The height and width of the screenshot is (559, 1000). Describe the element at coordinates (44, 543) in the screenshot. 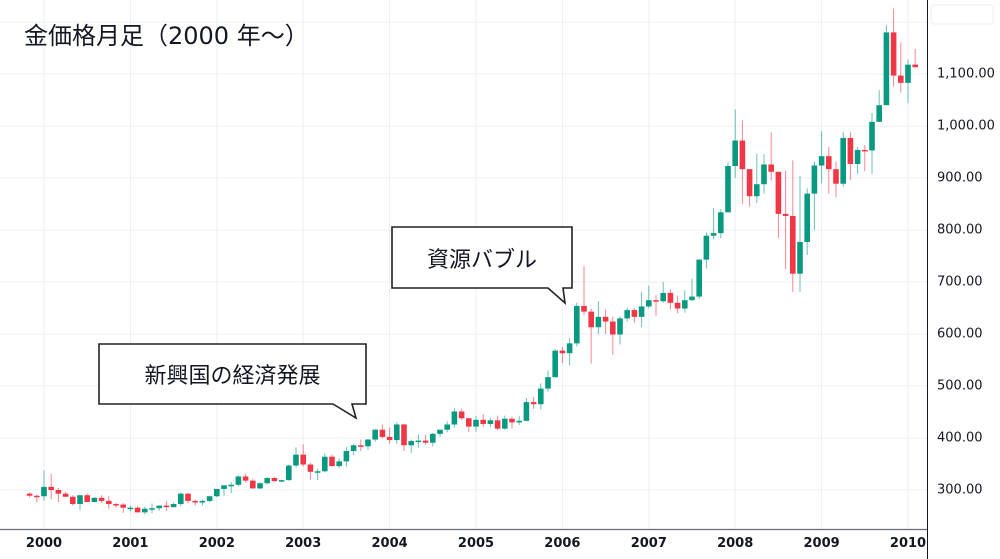

I see `x-tick-label: 2000` at that location.